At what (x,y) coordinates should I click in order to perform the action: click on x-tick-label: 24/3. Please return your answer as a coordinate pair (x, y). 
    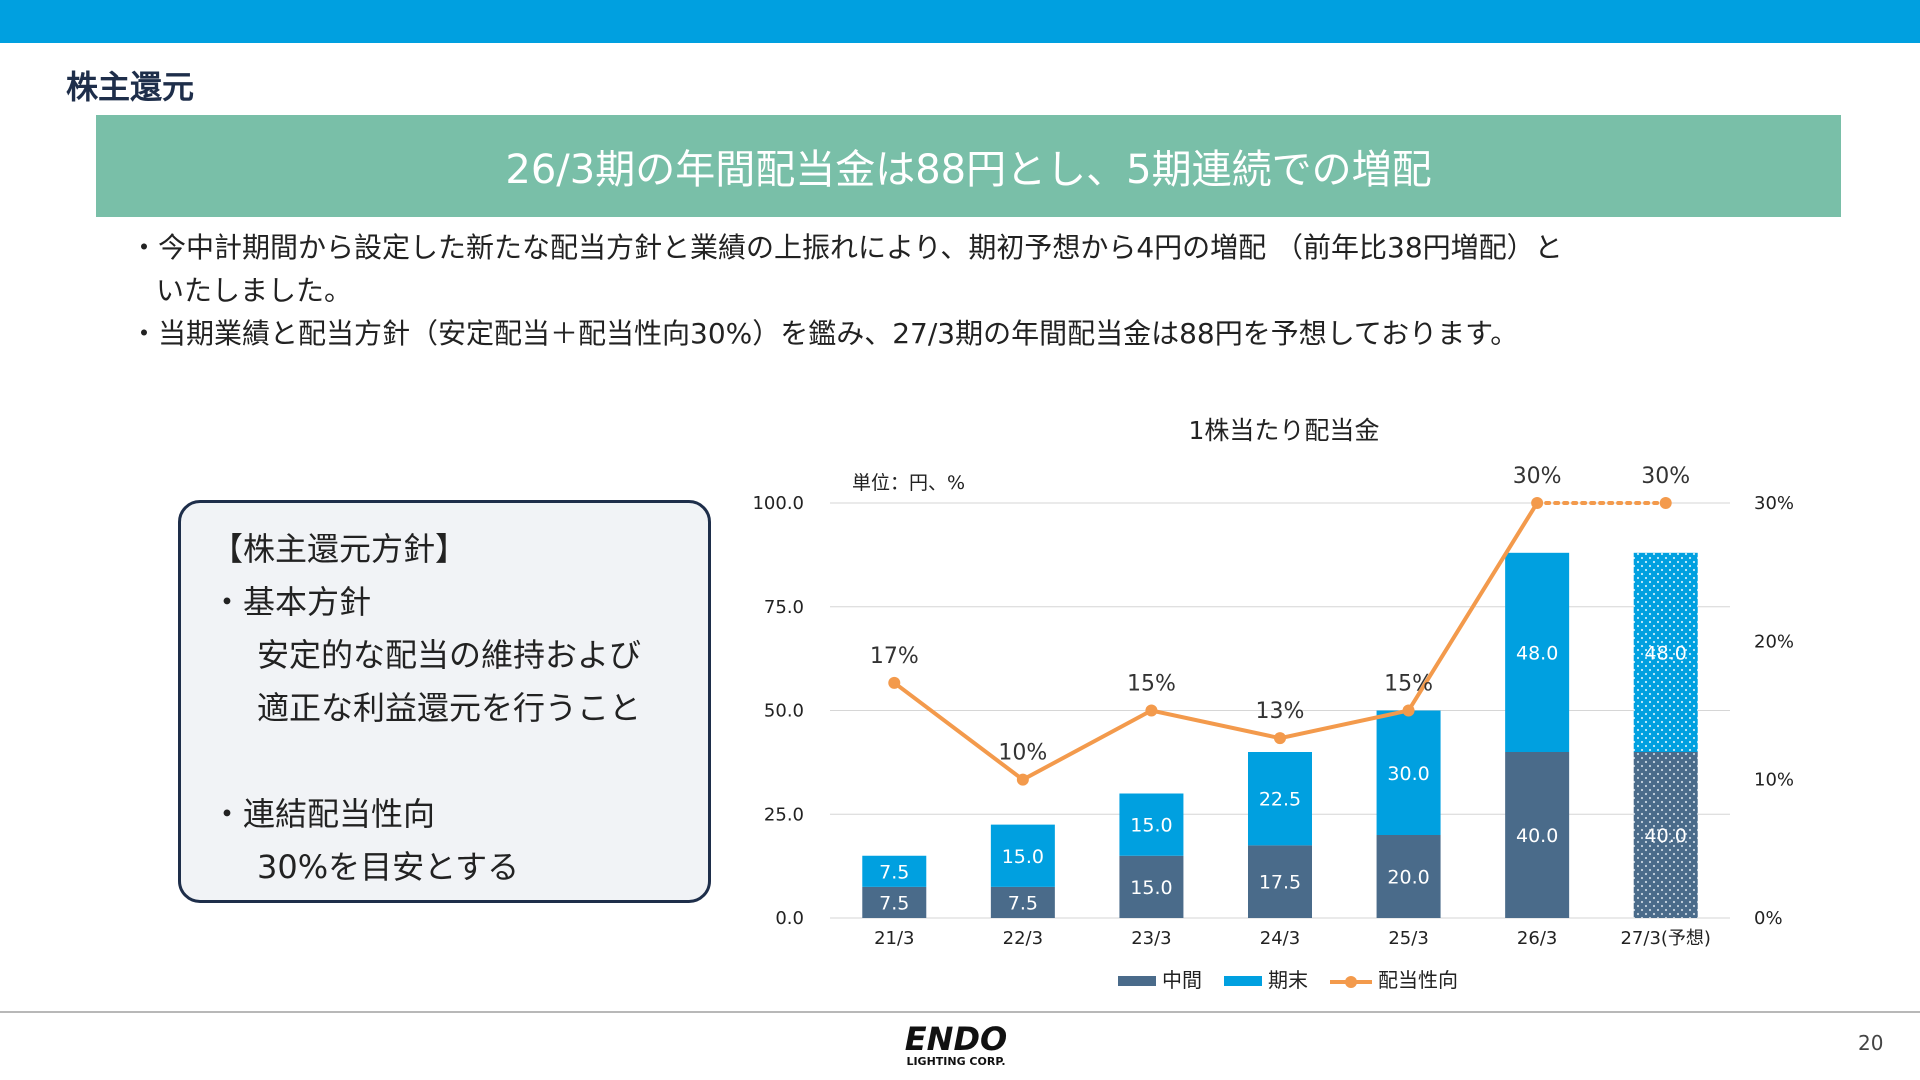
    Looking at the image, I should click on (1280, 938).